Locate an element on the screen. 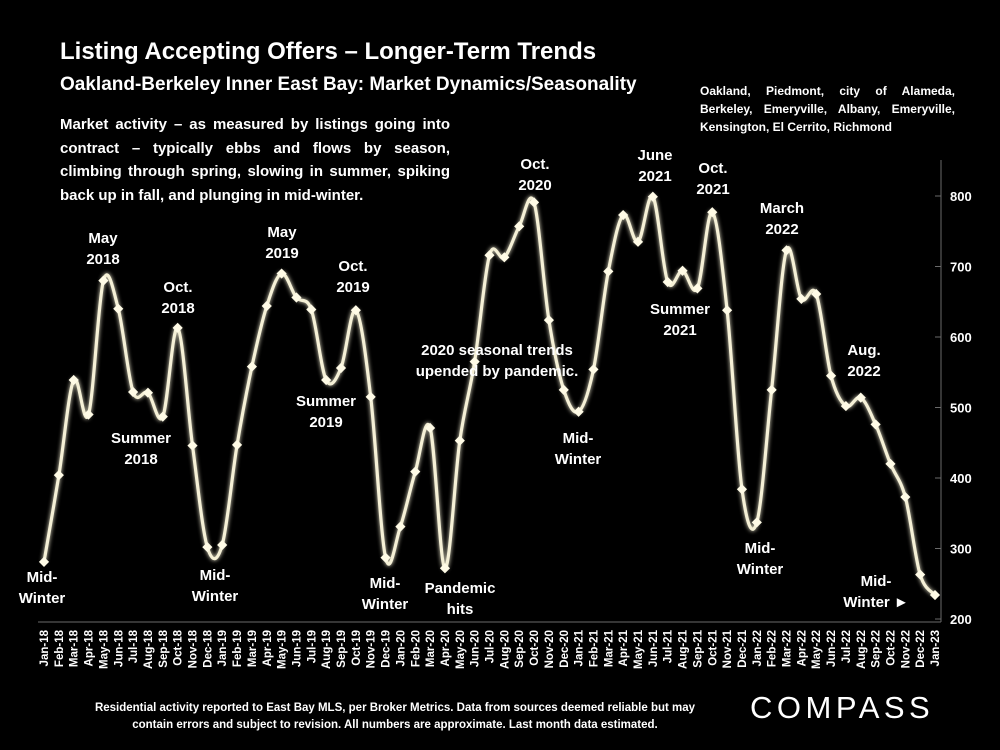 The image size is (1000, 750). x-tick-label: Jul-21 is located at coordinates (669, 646).